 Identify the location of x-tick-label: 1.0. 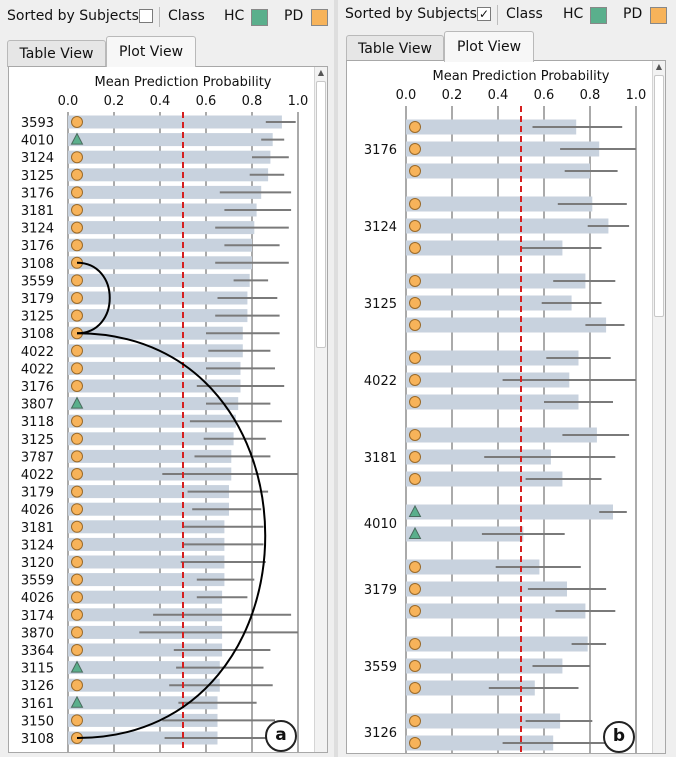
(636, 95).